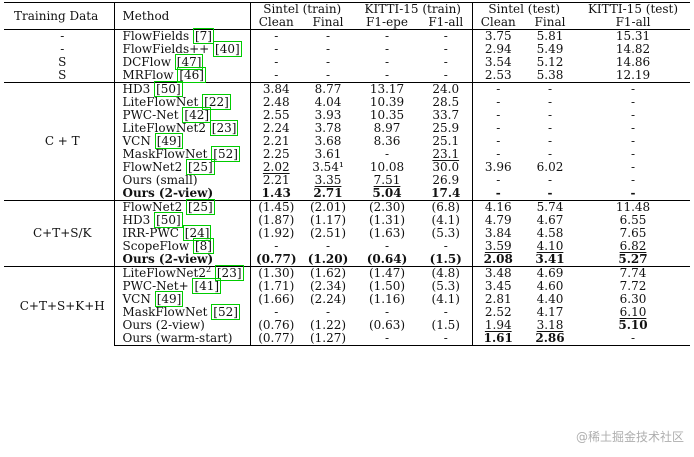  I want to click on value-cell: (2.01), so click(328, 207).